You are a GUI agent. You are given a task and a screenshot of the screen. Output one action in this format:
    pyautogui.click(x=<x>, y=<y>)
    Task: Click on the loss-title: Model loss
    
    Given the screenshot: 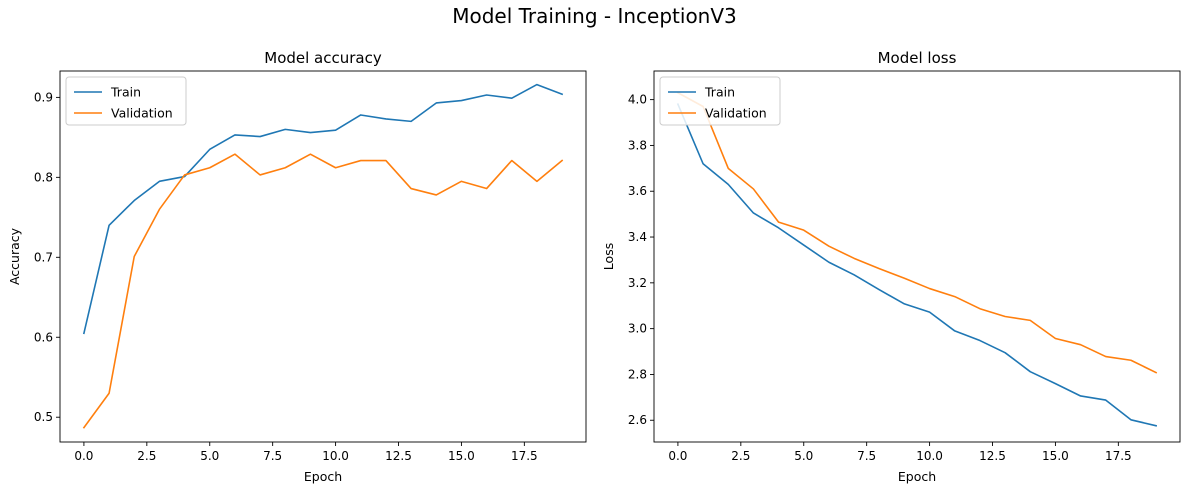 What is the action you would take?
    pyautogui.click(x=917, y=58)
    